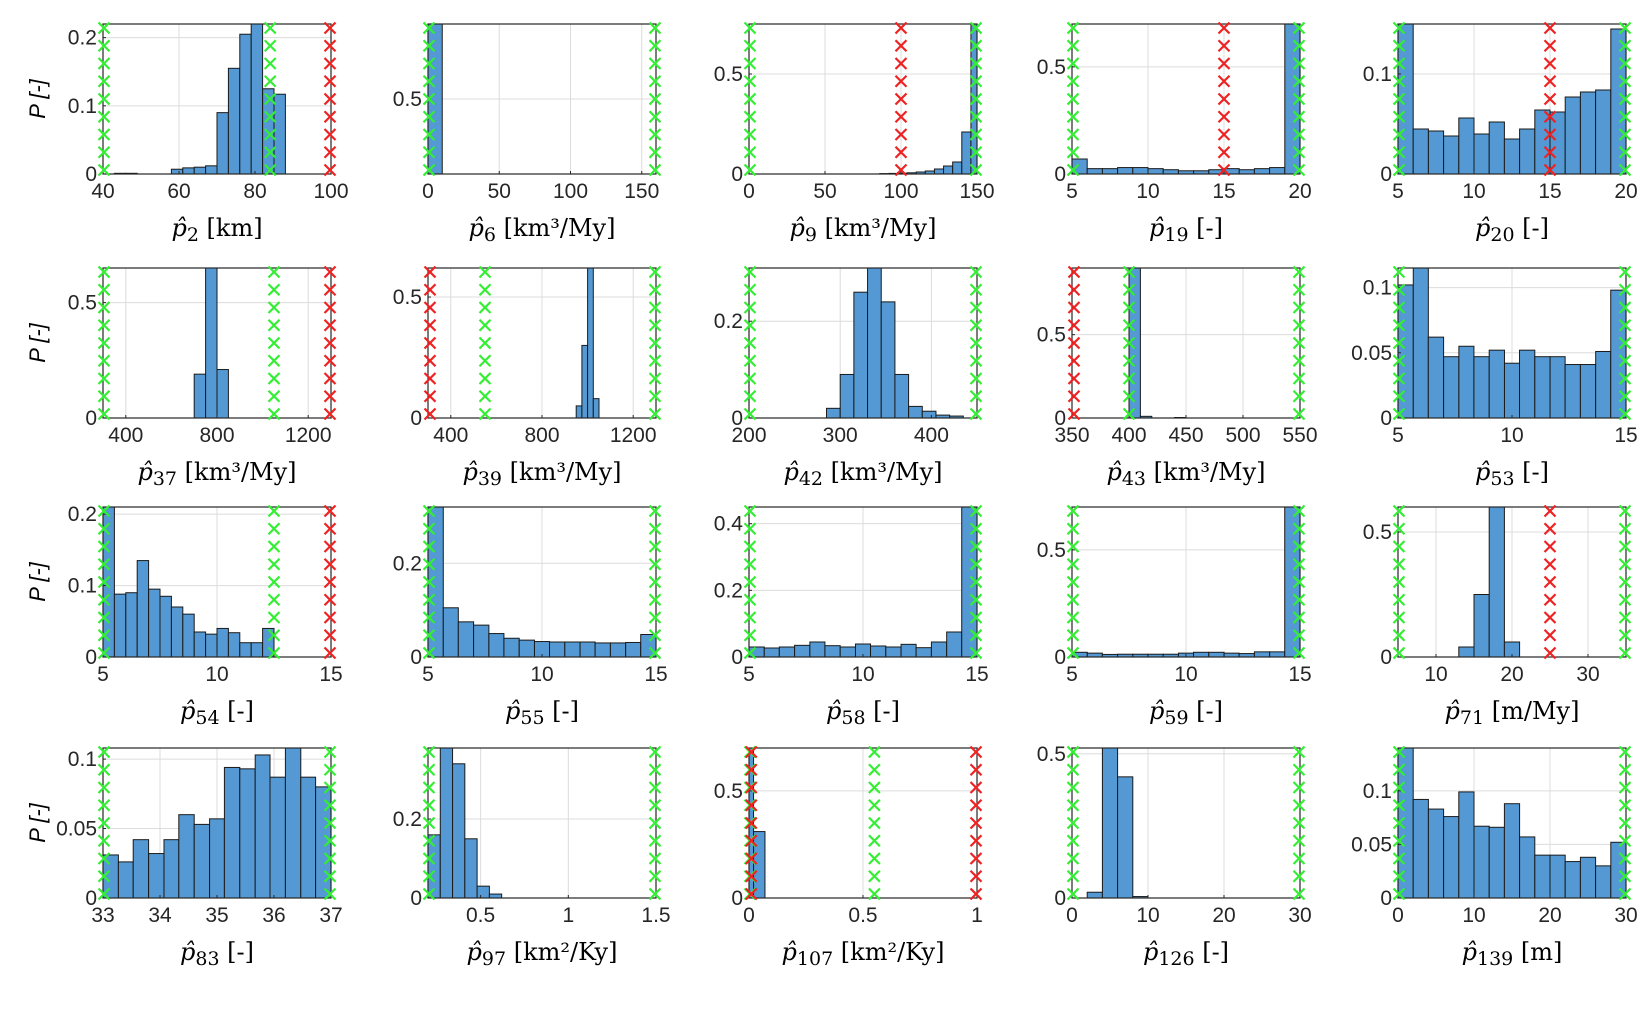  What do you see at coordinates (542, 954) in the screenshot?
I see `x-axis-label: p̂97 [km²/Ky]` at bounding box center [542, 954].